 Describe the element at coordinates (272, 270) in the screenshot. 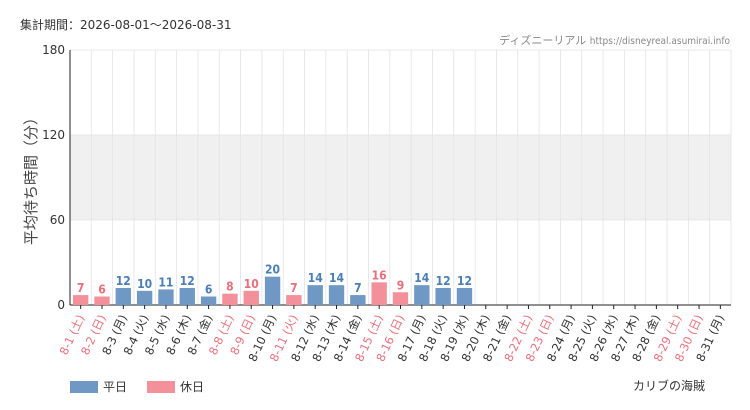

I see `bar-value-label: 20` at that location.